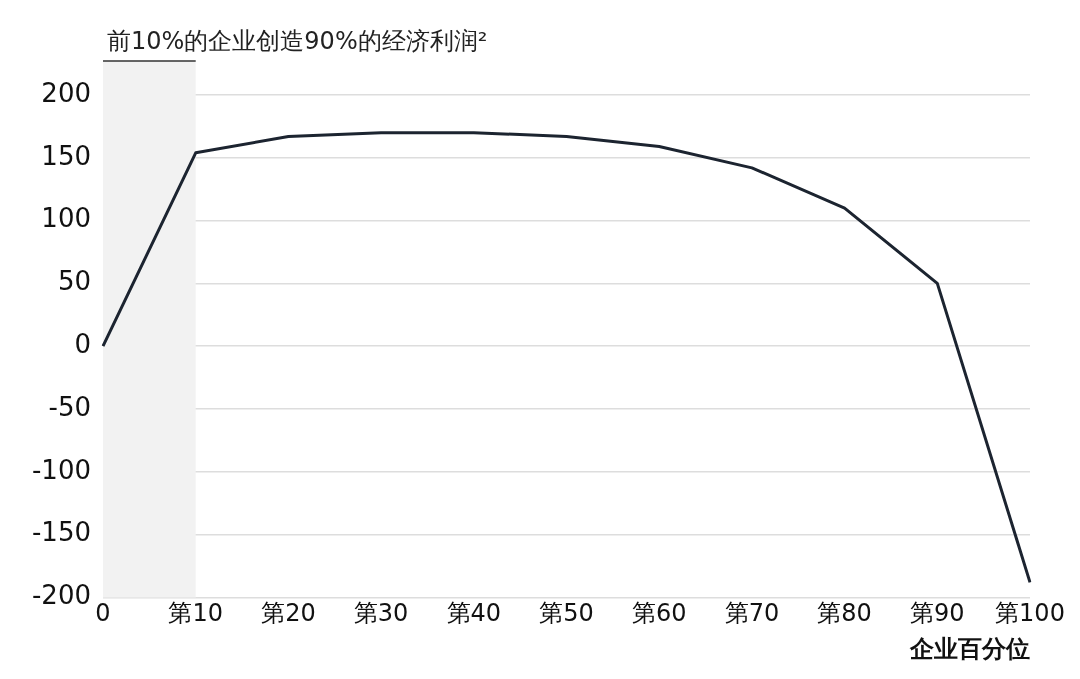 Image resolution: width=1080 pixels, height=679 pixels. I want to click on x-axis-title: 企业百分位, so click(969, 648).